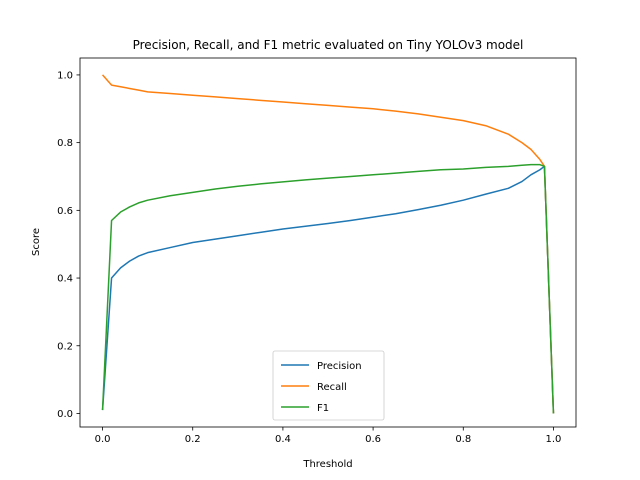  What do you see at coordinates (283, 439) in the screenshot?
I see `x-tick-label: 0.4` at bounding box center [283, 439].